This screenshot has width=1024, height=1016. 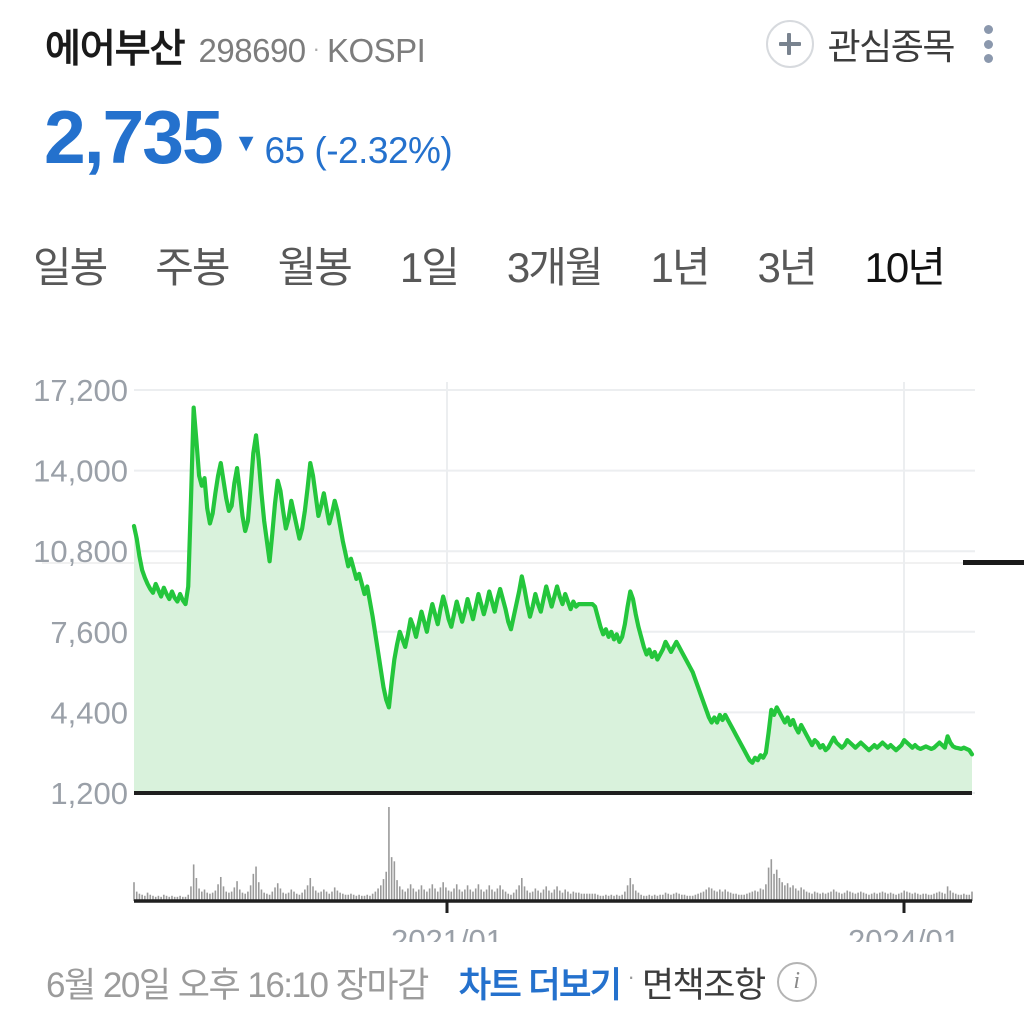 I want to click on tab-list: 일봉 주봉 월봉 1일 3개월 1년 3년 10년, so click(x=513, y=268).